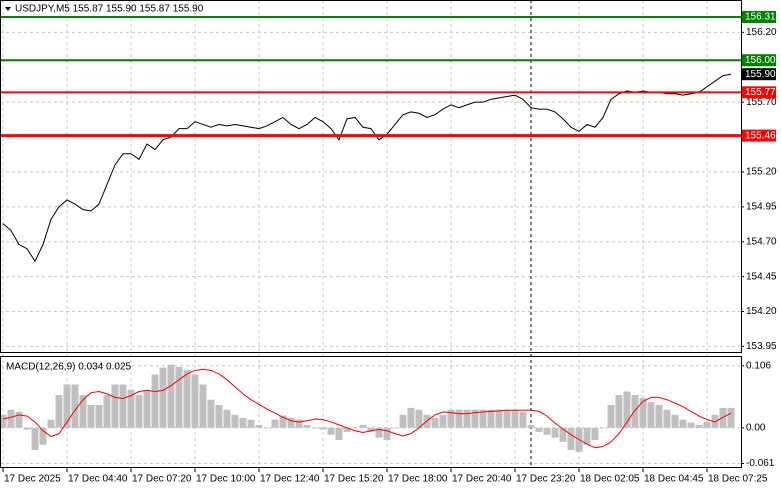 The width and height of the screenshot is (781, 489). I want to click on x-tick-label: 17 Dec 04:40, so click(98, 479).